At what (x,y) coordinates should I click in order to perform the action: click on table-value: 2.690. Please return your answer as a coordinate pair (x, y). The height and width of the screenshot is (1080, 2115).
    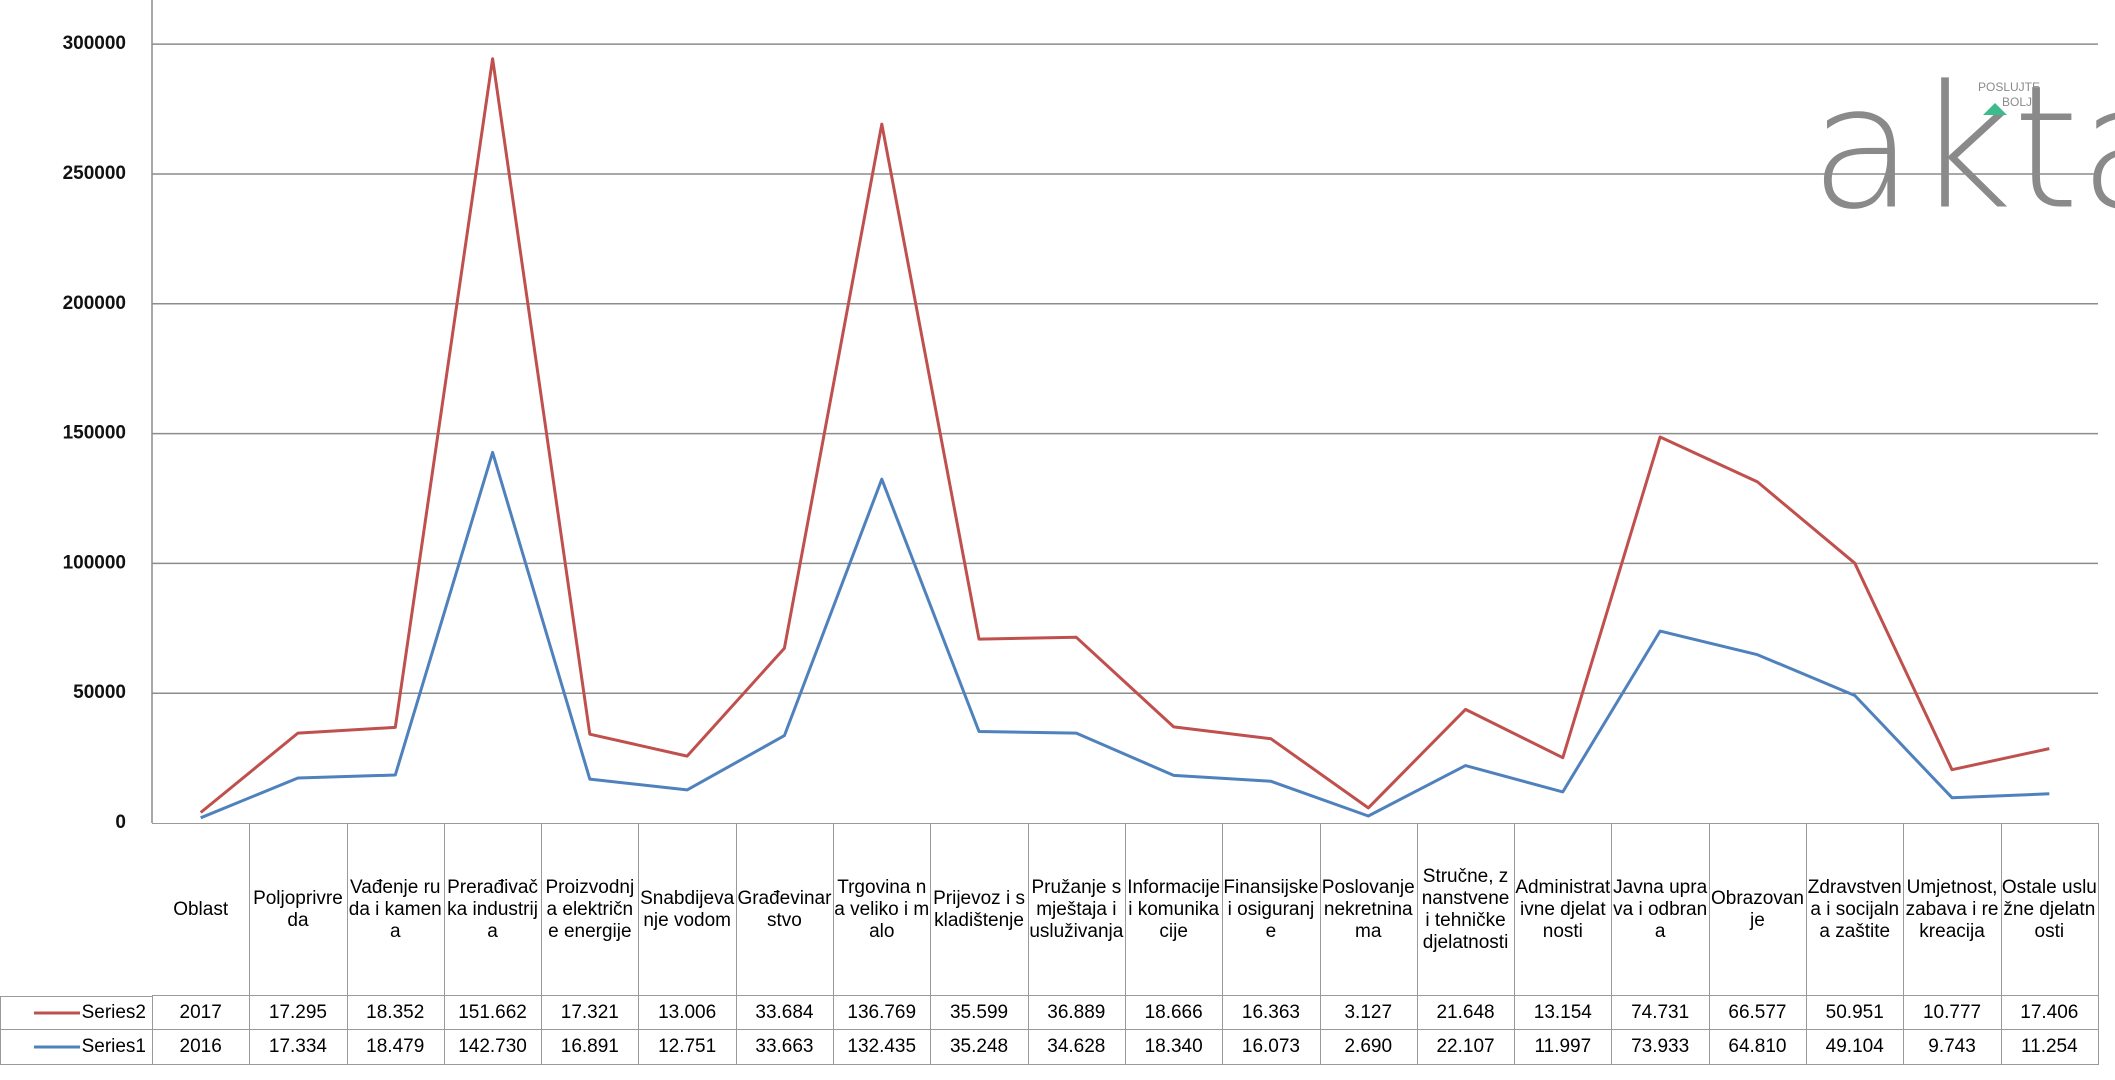
    Looking at the image, I should click on (1368, 1047).